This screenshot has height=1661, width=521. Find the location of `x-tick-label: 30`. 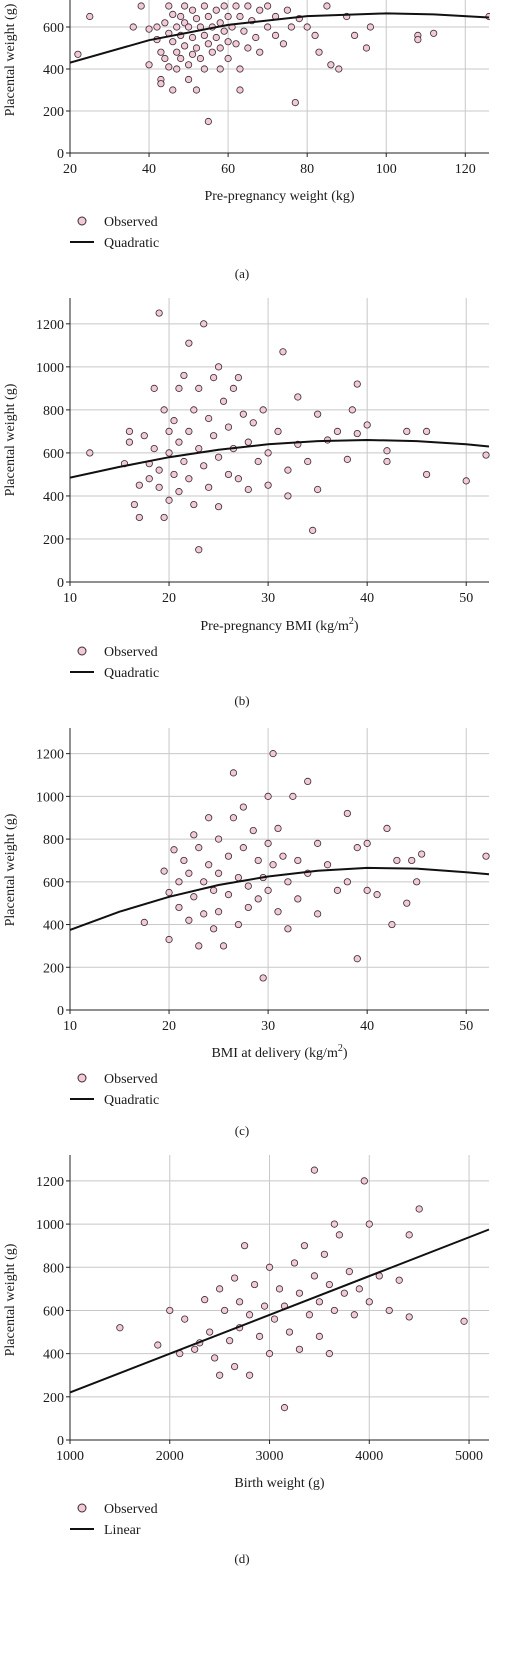

x-tick-label: 30 is located at coordinates (268, 1026).